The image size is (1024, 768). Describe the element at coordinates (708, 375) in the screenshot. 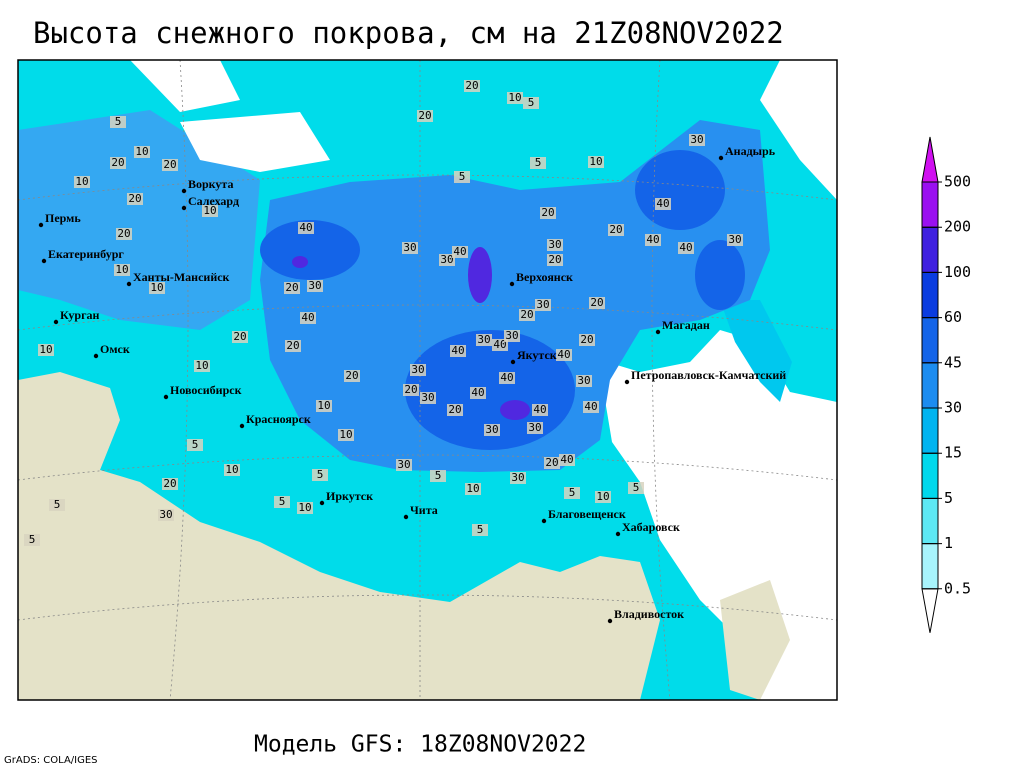

I see `city-label: Петропавловск-Камчатский` at that location.